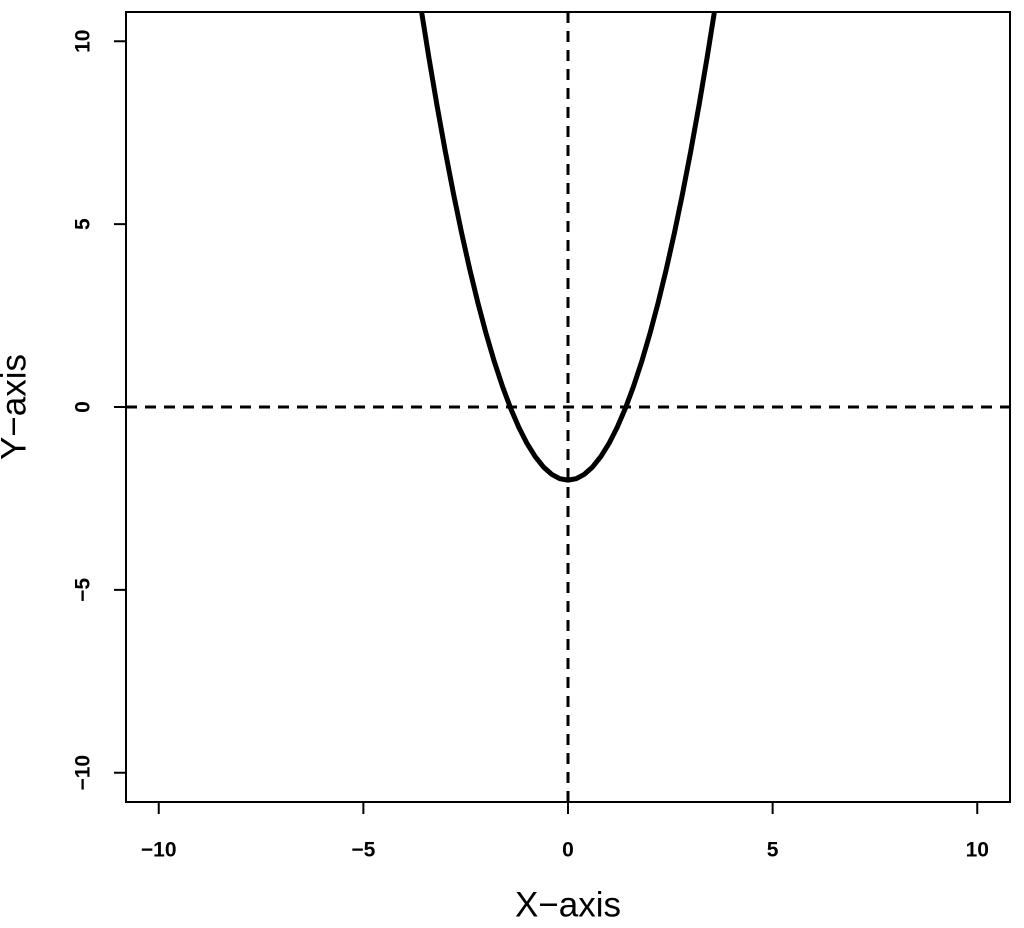  Describe the element at coordinates (16, 407) in the screenshot. I see `y-axis-title: Y−axis` at that location.